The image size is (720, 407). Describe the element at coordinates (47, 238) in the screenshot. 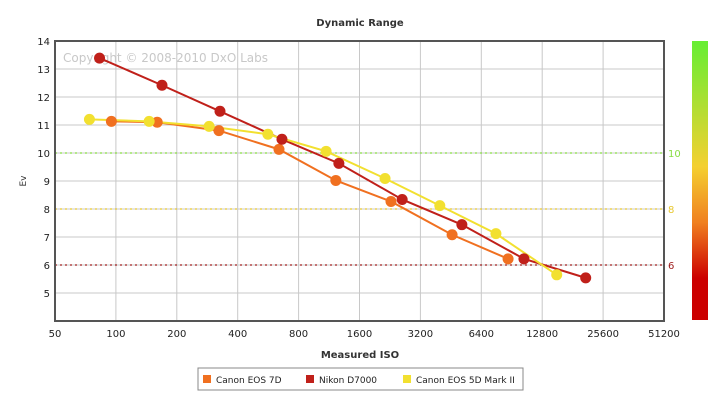

I see `y-tick-label: 7` at that location.